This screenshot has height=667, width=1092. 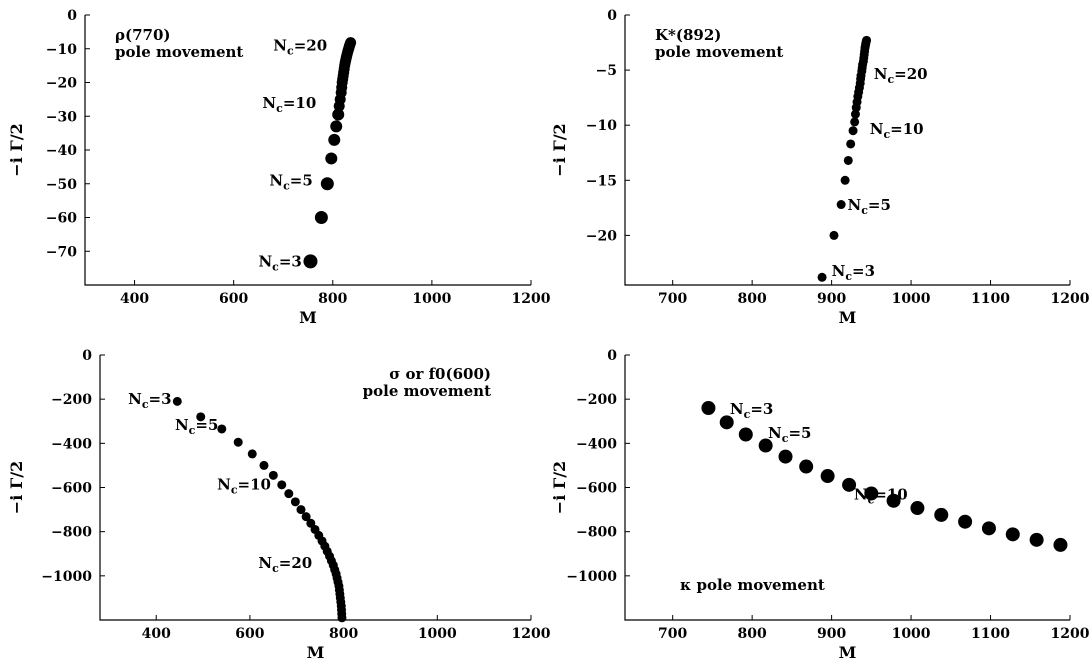 I want to click on y-tick-label: −50, so click(x=61, y=185).